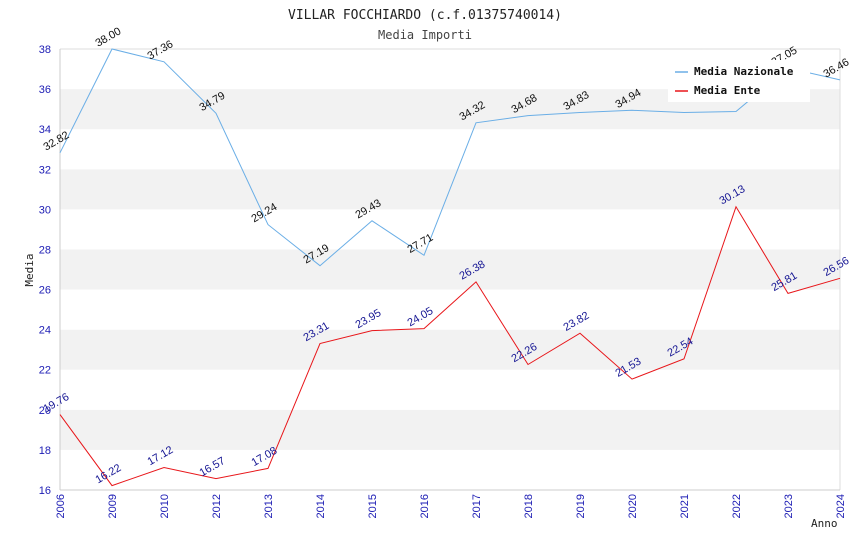  Describe the element at coordinates (45, 371) in the screenshot. I see `y-tick-label: 22` at that location.